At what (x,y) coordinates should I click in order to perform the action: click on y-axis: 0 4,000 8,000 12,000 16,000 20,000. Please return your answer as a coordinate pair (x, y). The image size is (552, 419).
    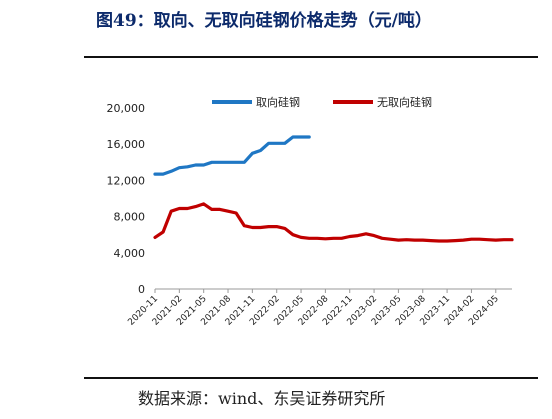
    Looking at the image, I should click on (126, 199).